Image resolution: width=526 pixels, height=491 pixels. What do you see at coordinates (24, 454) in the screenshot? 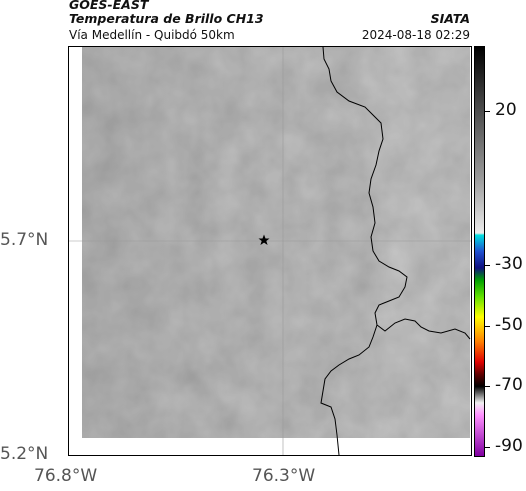
I see `lat-label-south: 5.2°N` at bounding box center [24, 454].